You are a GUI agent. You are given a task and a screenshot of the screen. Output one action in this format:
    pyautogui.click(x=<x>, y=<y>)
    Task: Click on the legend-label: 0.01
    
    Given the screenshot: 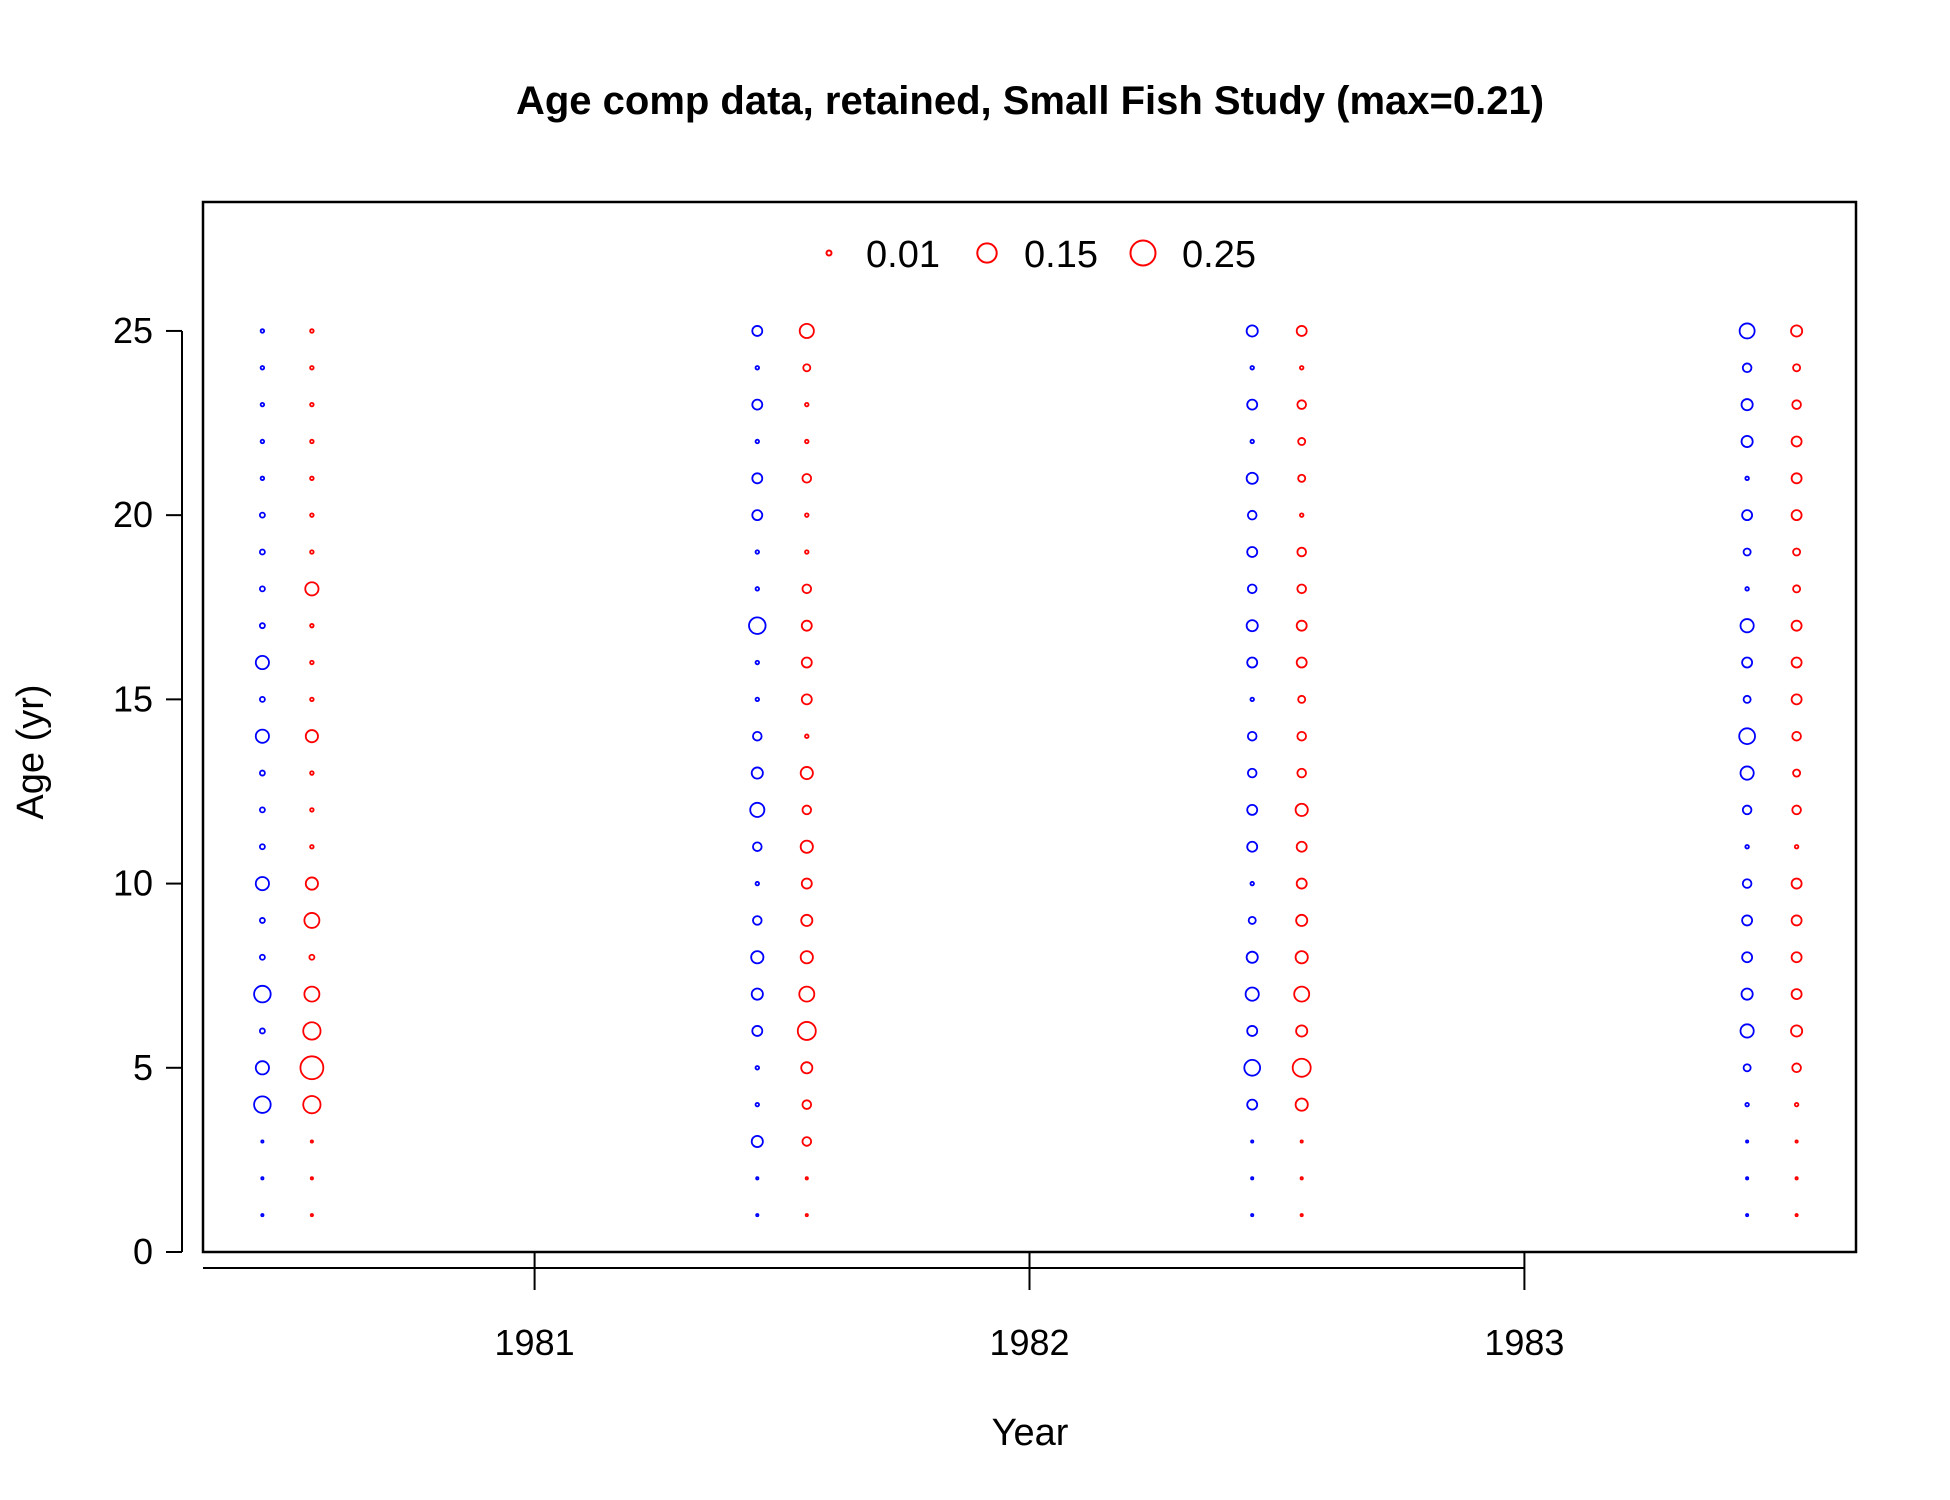 What is the action you would take?
    pyautogui.click(x=903, y=255)
    